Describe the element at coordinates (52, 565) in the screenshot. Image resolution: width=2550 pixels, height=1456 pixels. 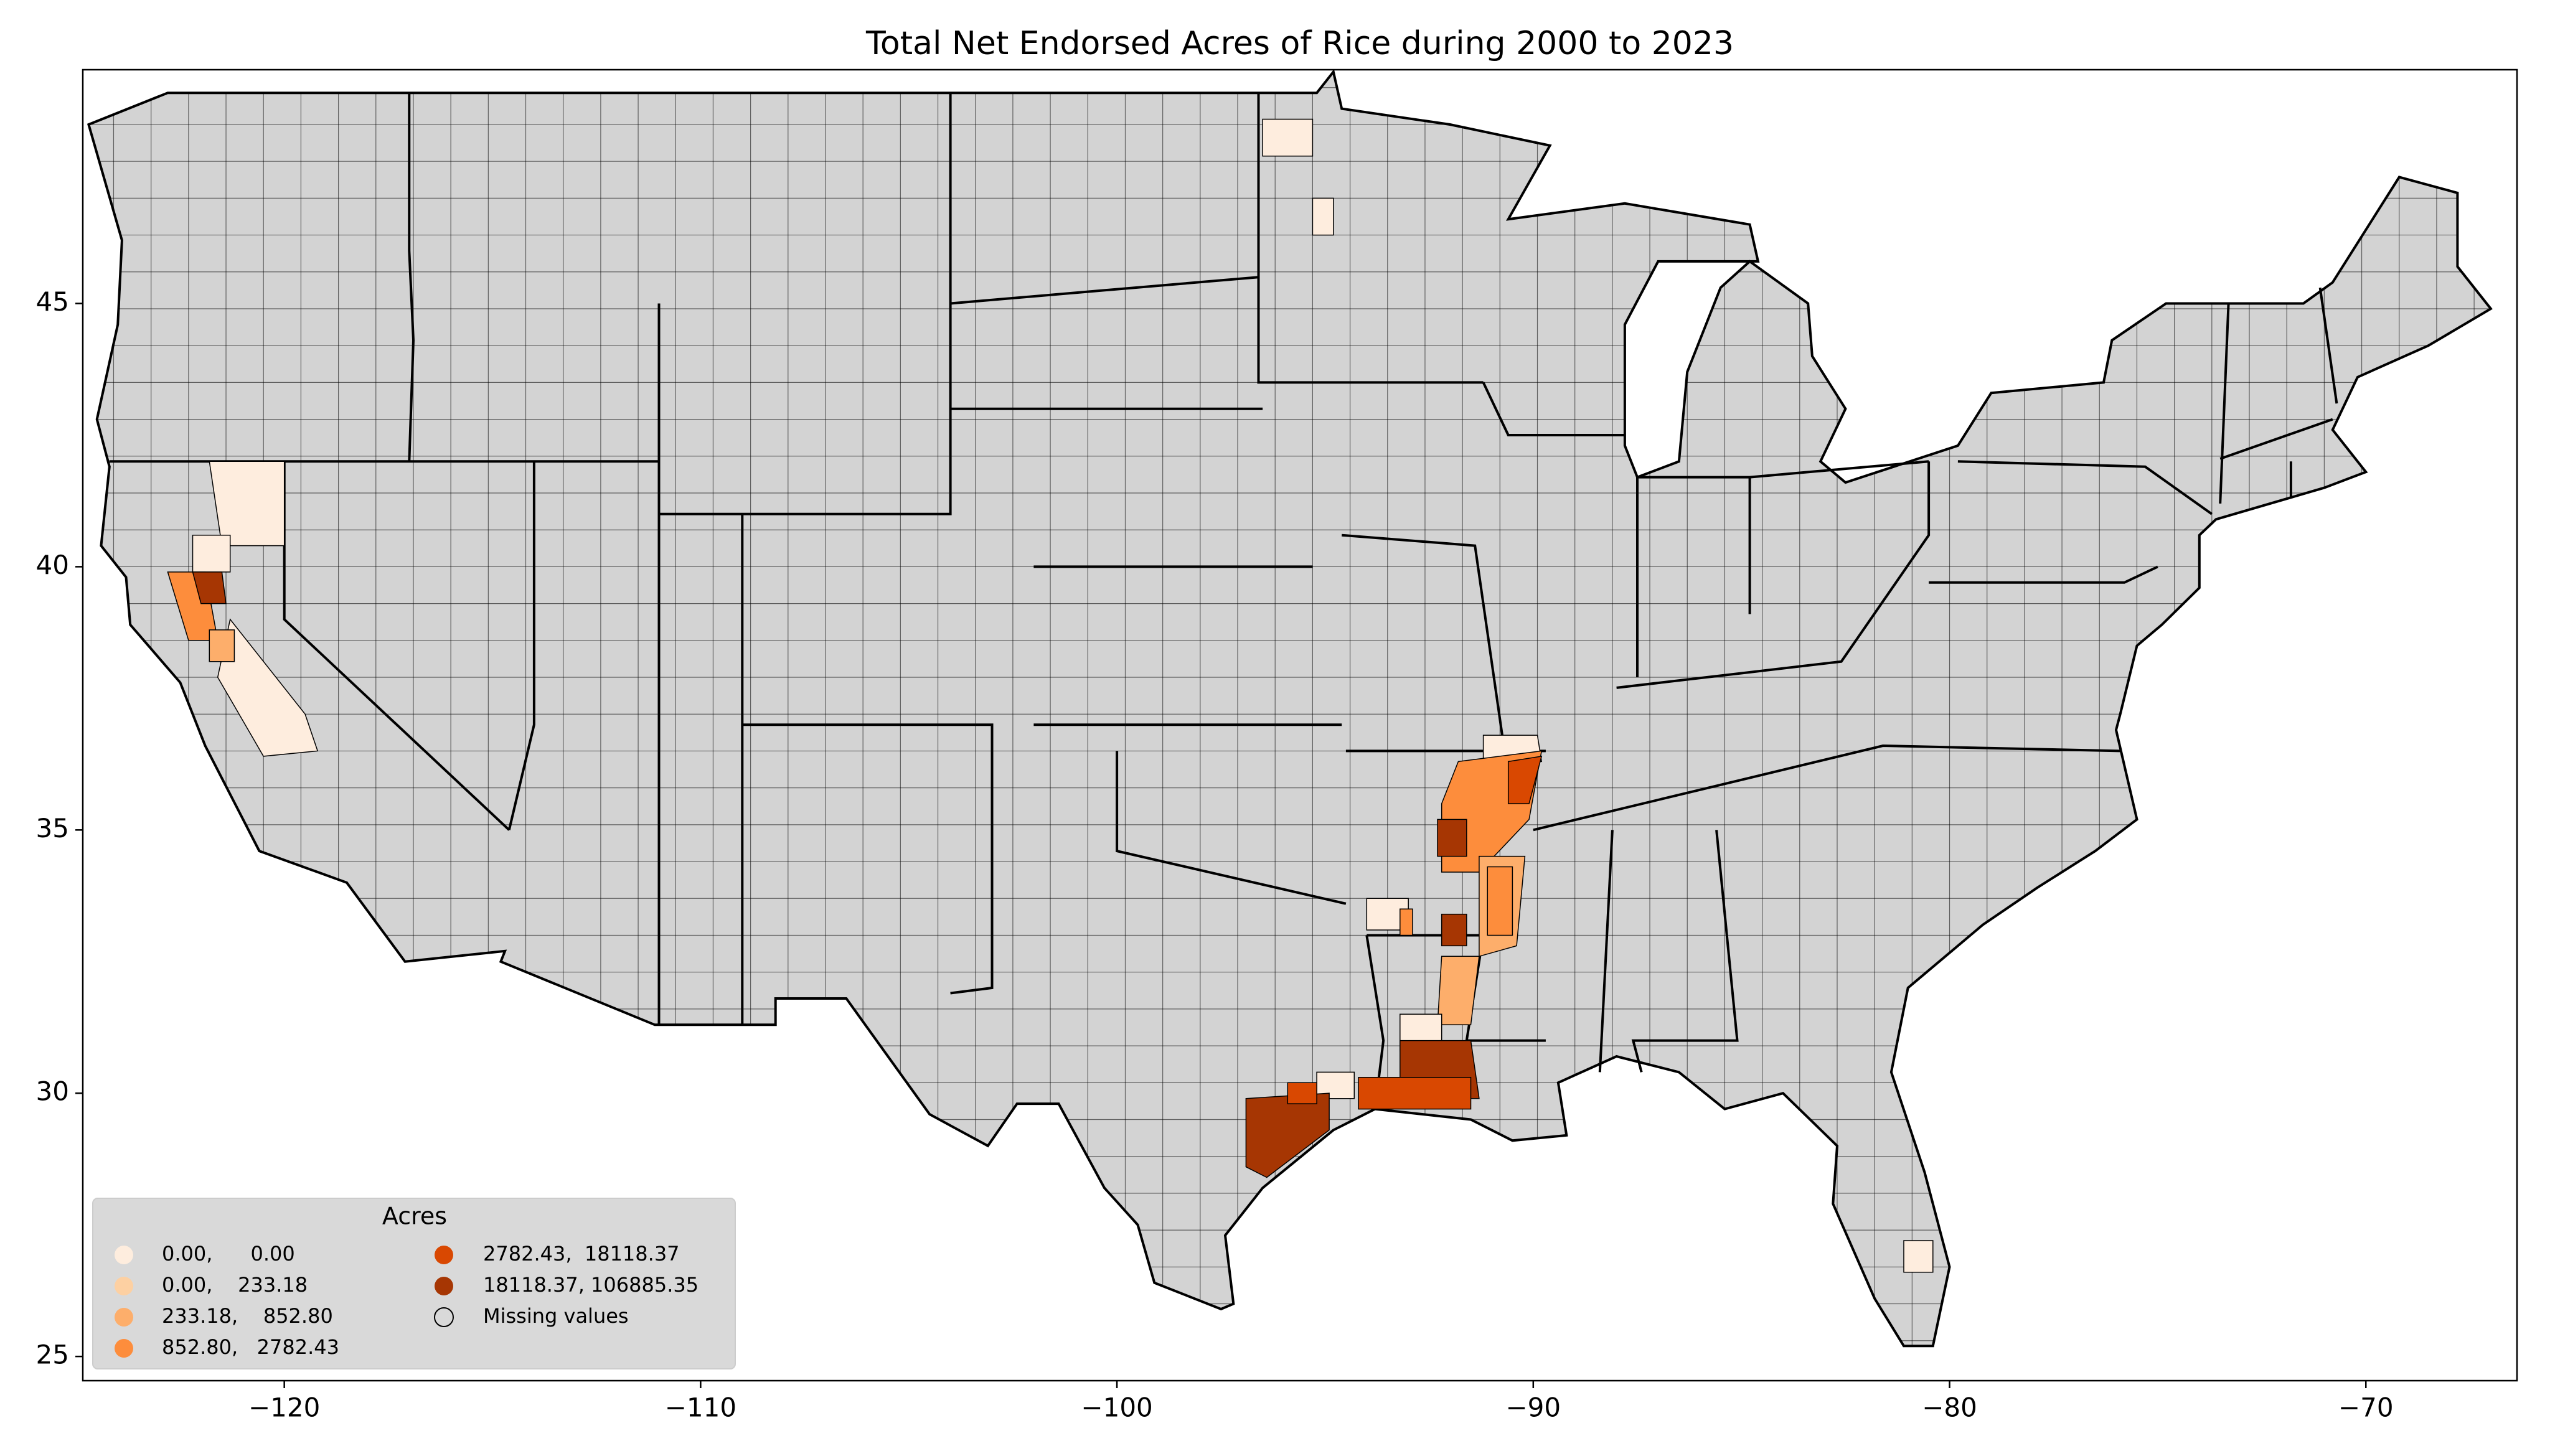
I see `y-tick-label: 40` at that location.